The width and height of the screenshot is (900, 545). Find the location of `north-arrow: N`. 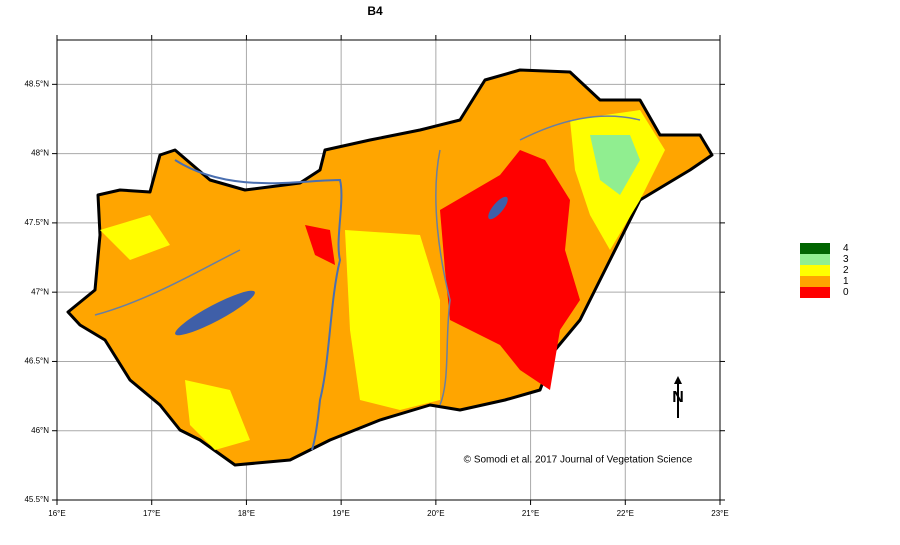

north-arrow: N is located at coordinates (678, 397).